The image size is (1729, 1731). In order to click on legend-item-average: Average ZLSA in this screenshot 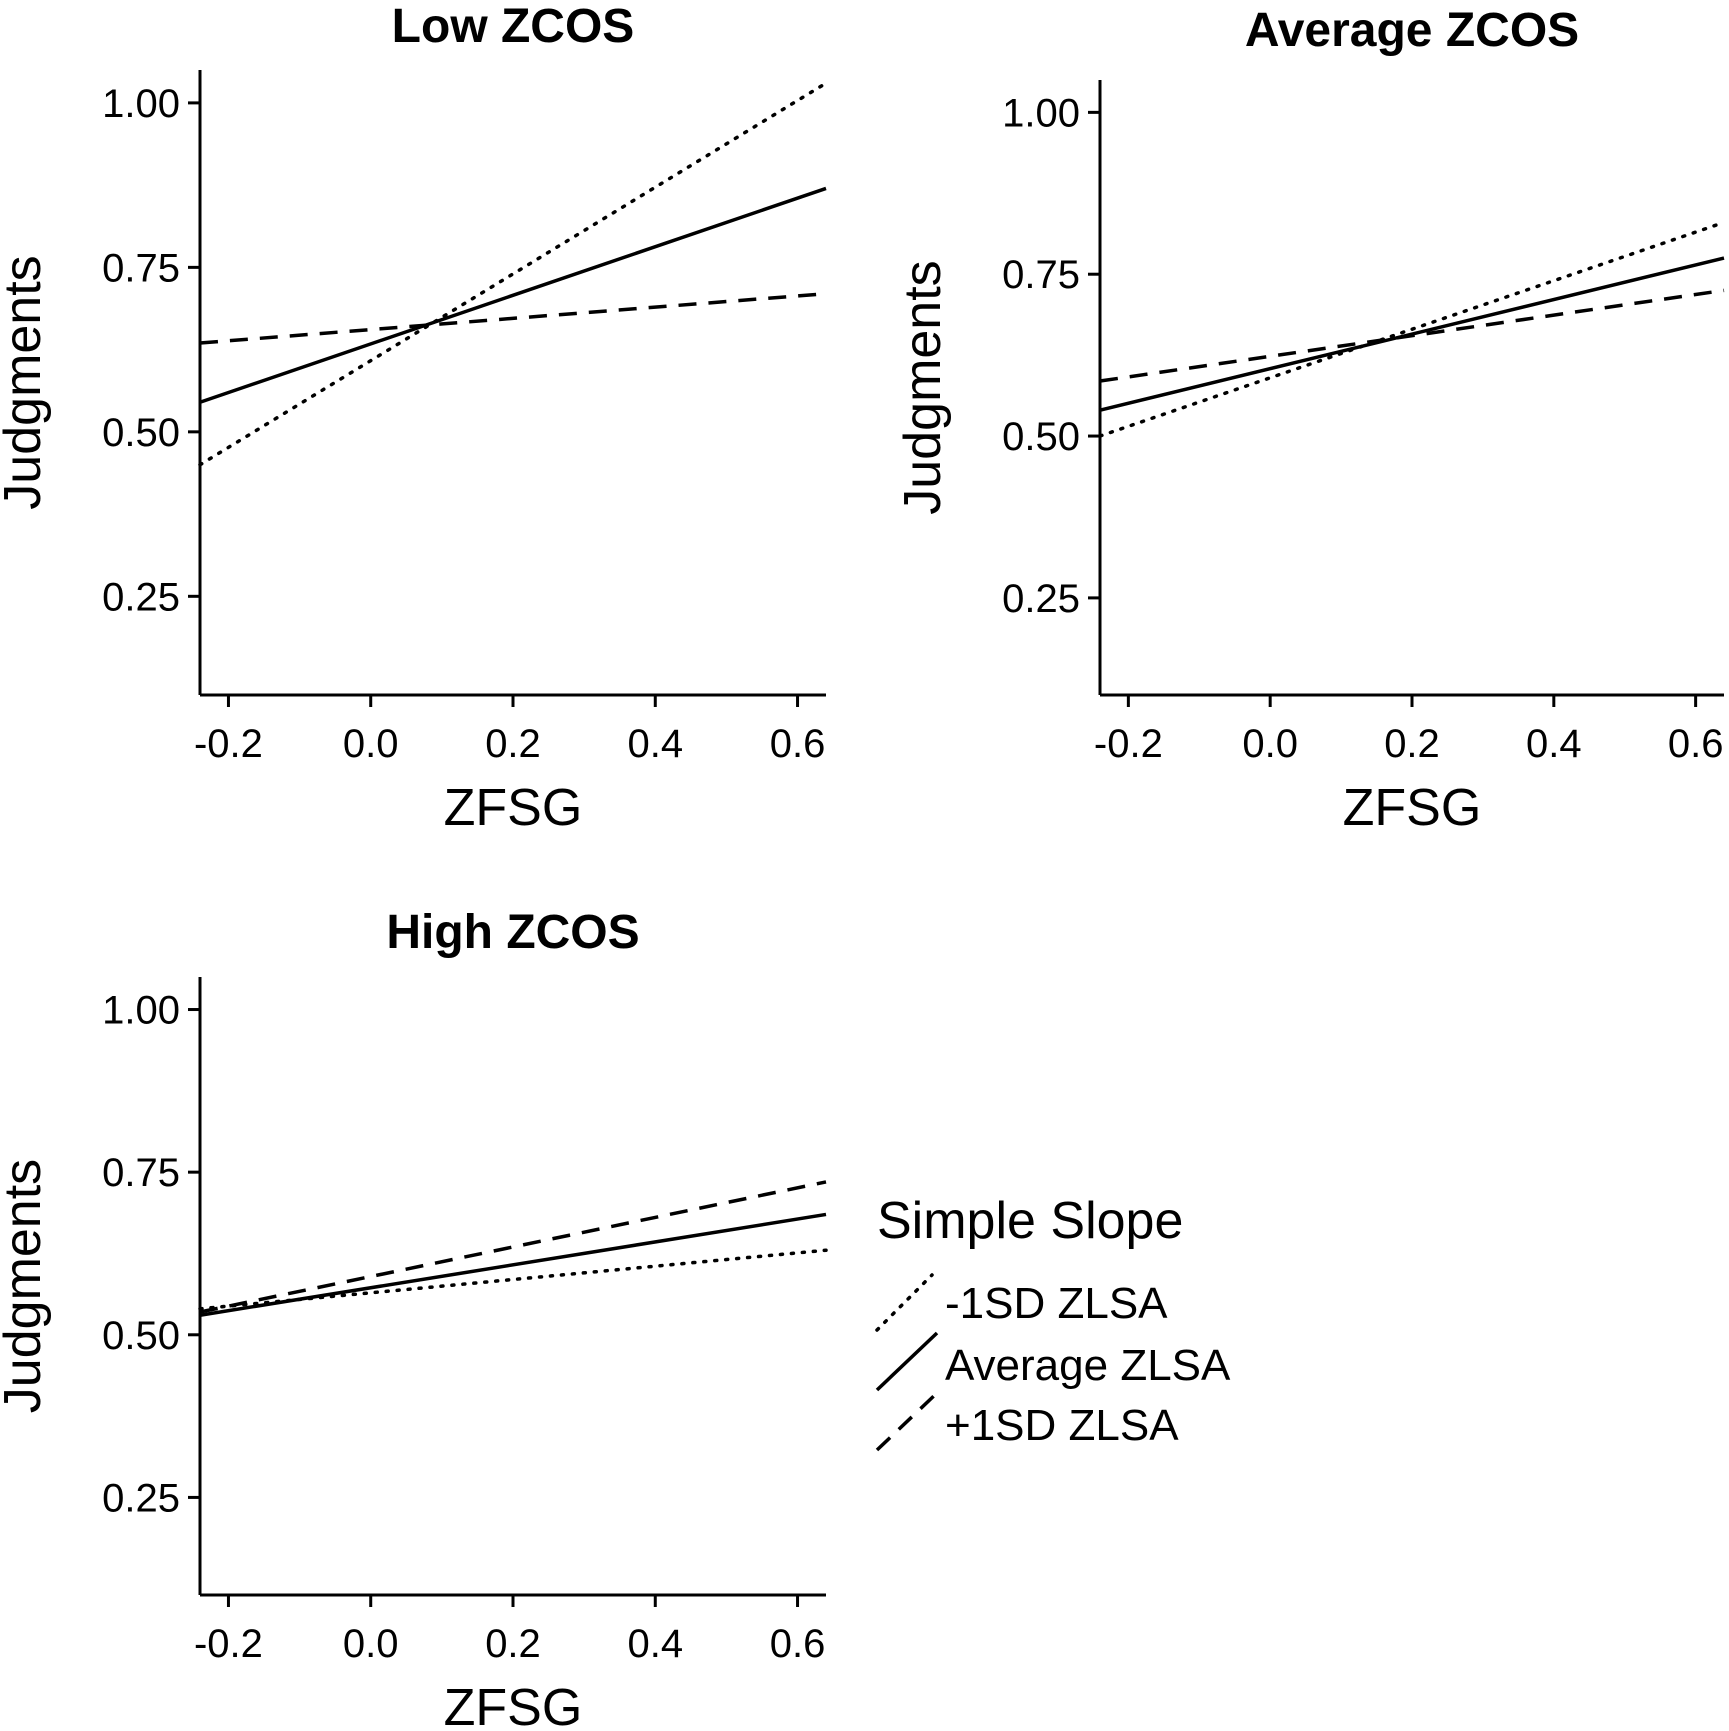, I will do `click(1053, 1361)`.